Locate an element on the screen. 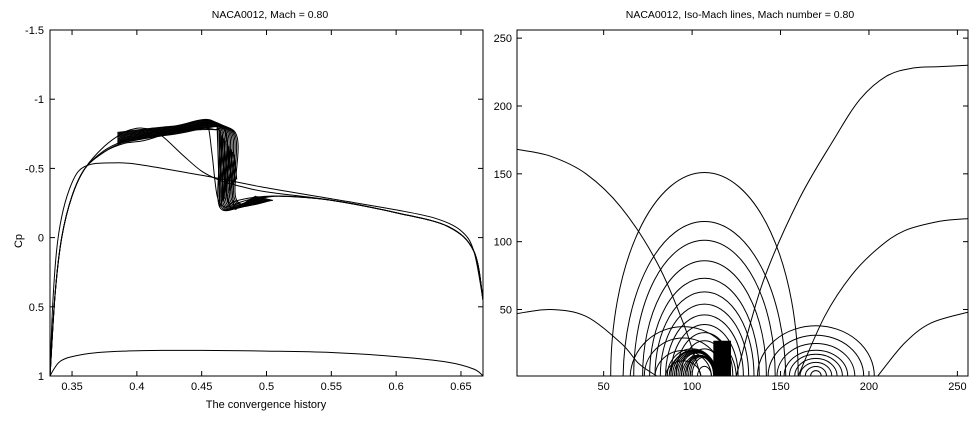 The height and width of the screenshot is (439, 970). cp-x-tick-label: 0.6 is located at coordinates (395, 387).